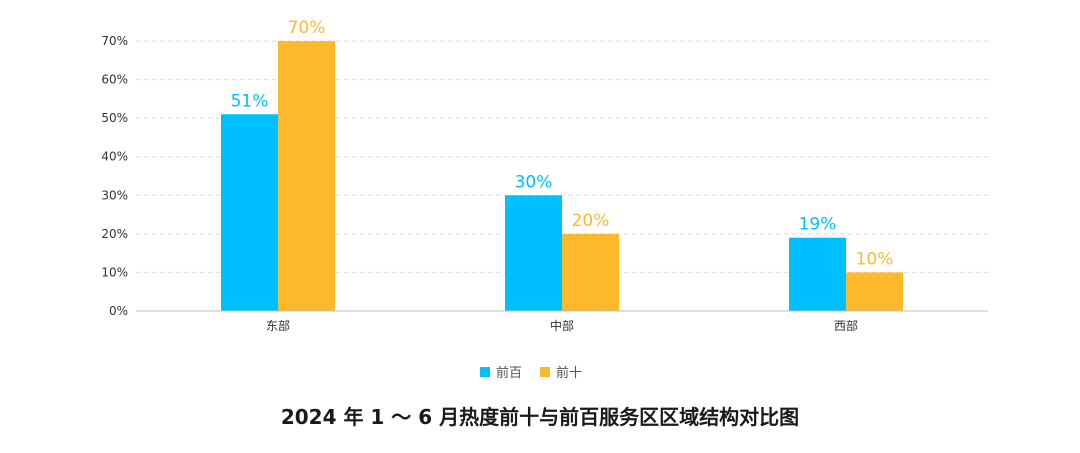  What do you see at coordinates (114, 80) in the screenshot?
I see `y-tick-label: 60%` at bounding box center [114, 80].